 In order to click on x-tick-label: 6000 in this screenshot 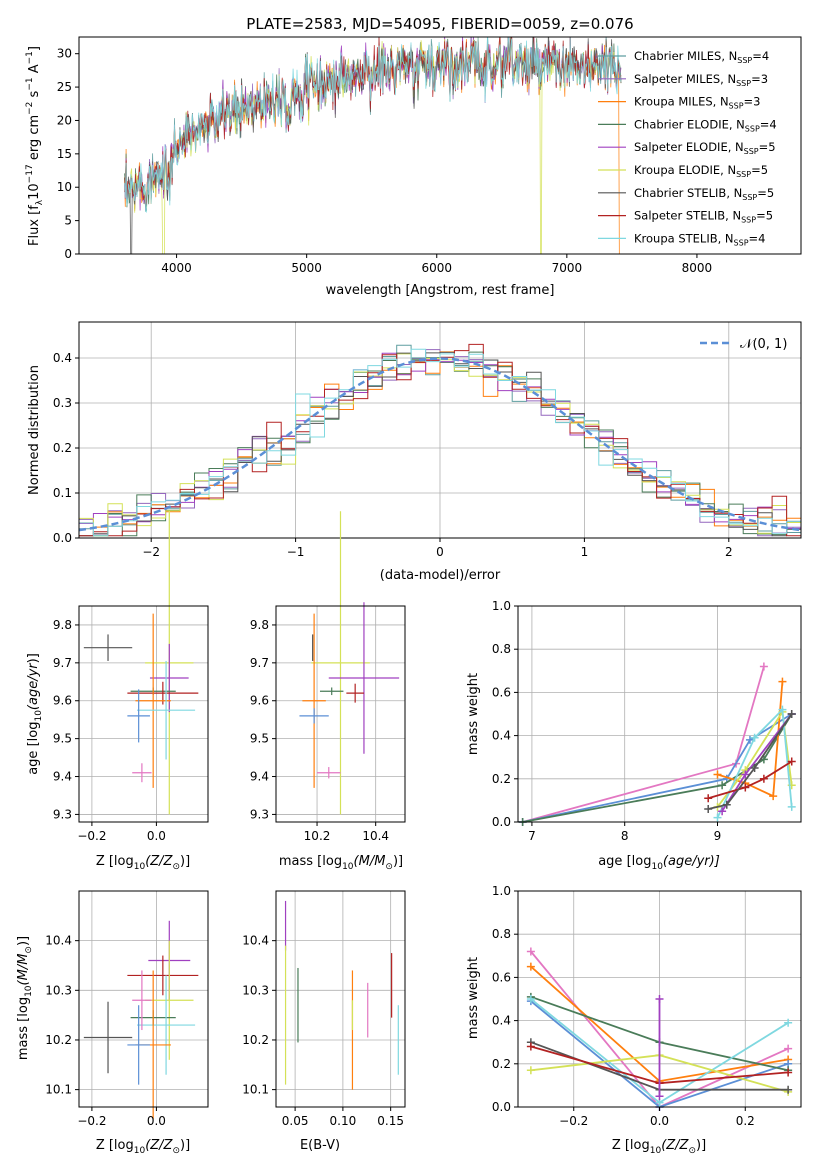, I will do `click(436, 268)`.